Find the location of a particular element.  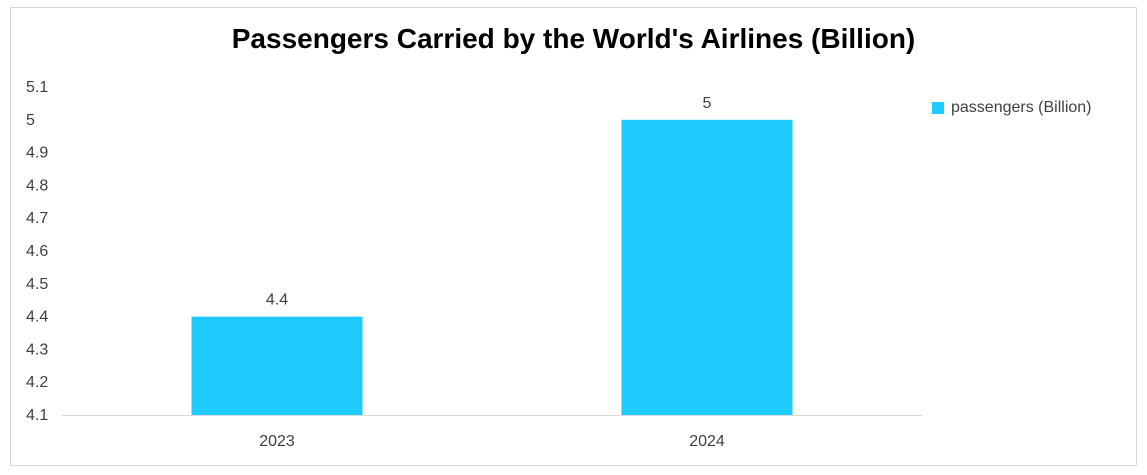

data-label: 5 is located at coordinates (707, 103).